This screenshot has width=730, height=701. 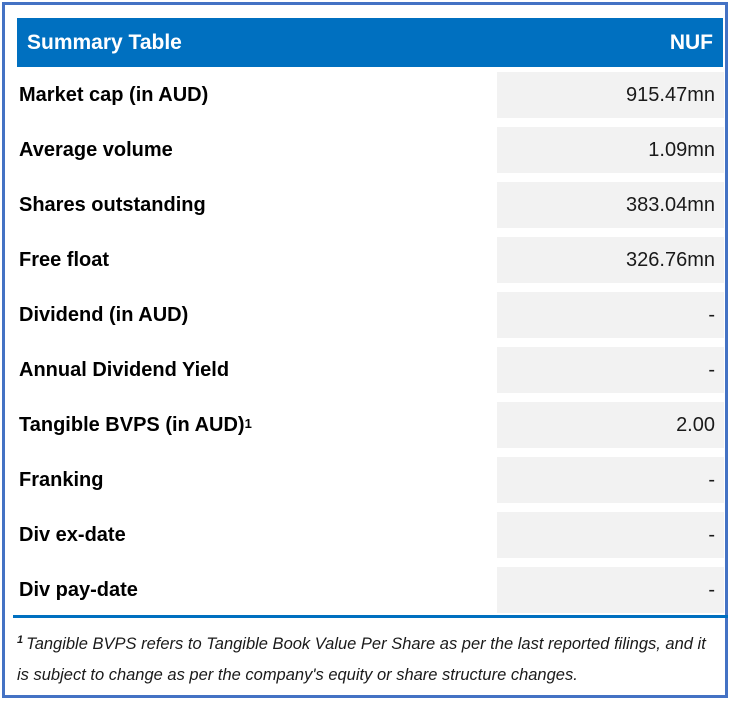 What do you see at coordinates (370, 95) in the screenshot?
I see `table-row-market-cap: Market cap (in AUD) 915.47mn` at bounding box center [370, 95].